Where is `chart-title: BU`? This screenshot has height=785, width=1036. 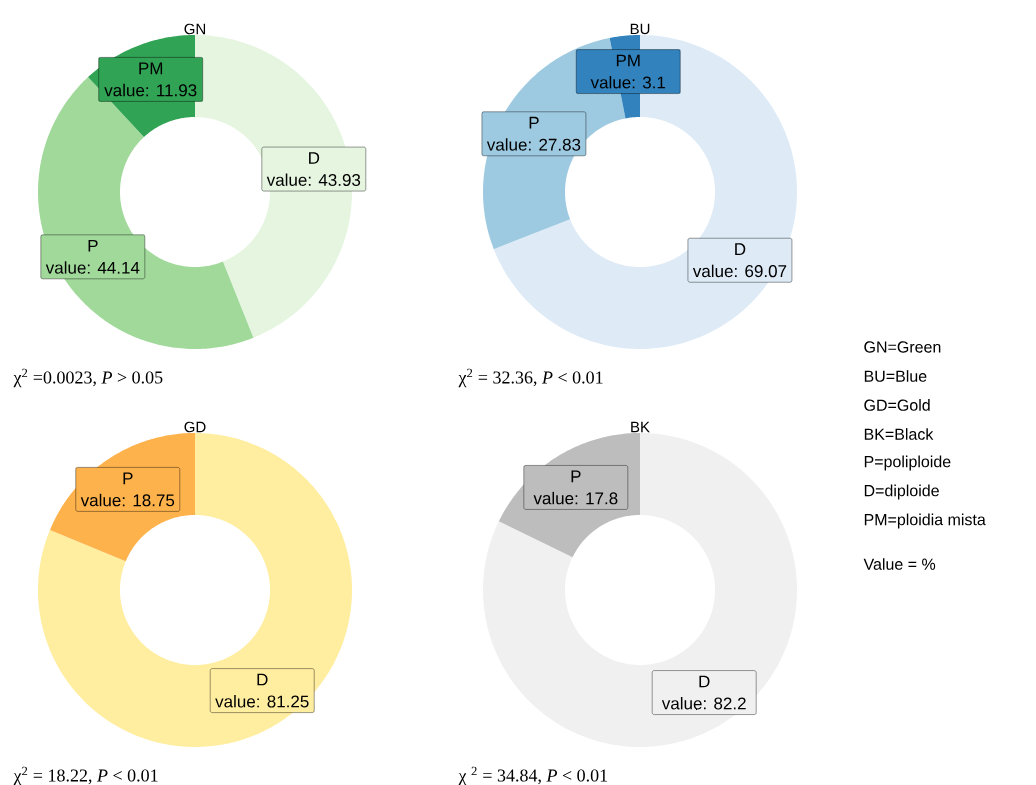
chart-title: BU is located at coordinates (640, 29).